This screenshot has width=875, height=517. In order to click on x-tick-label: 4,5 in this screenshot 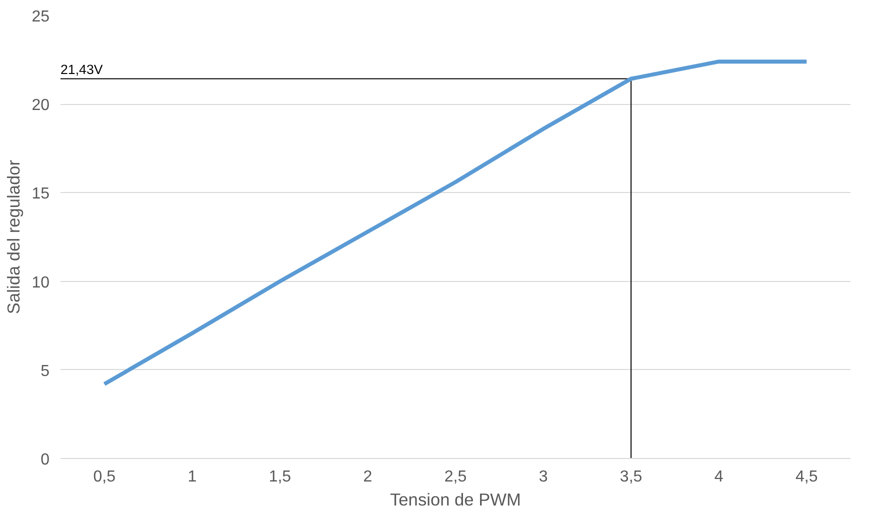, I will do `click(806, 477)`.